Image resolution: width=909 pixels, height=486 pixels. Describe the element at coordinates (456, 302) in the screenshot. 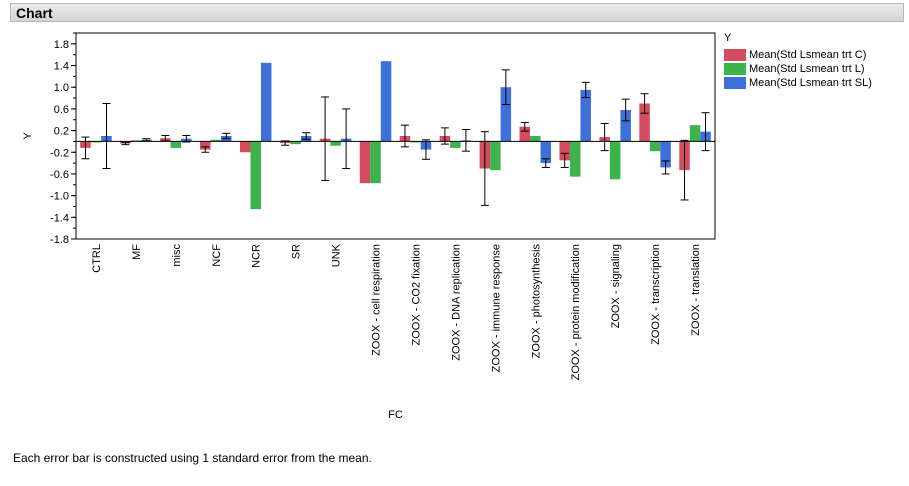

I see `x-tick-label: ZOOX - DNA replication` at that location.